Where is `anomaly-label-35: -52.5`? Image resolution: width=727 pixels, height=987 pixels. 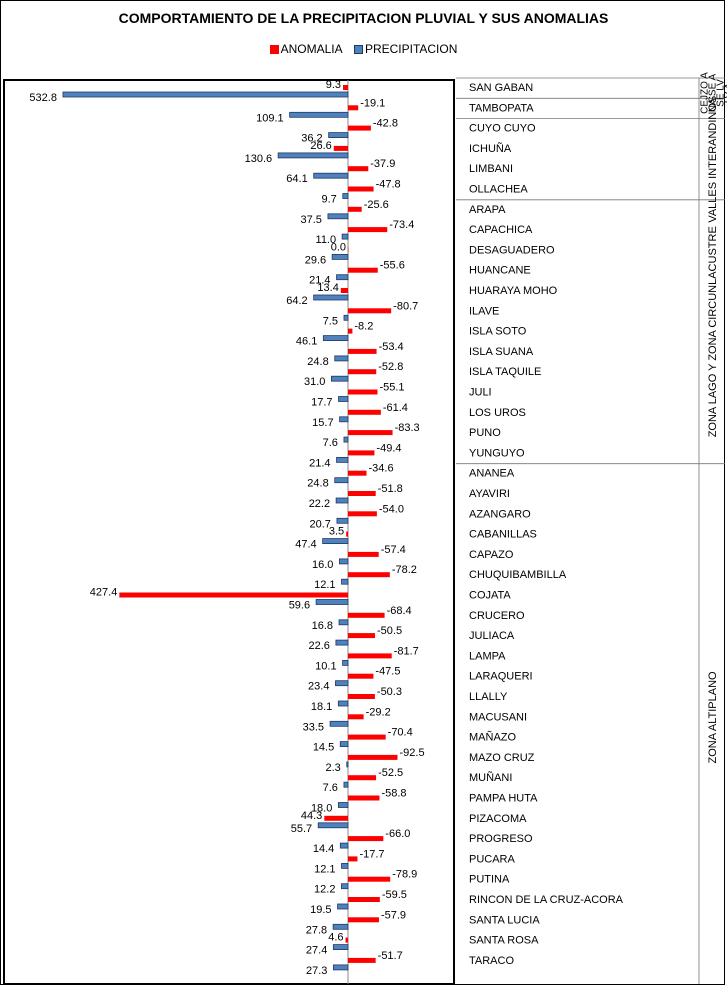
anomaly-label-35: -52.5 is located at coordinates (390, 773).